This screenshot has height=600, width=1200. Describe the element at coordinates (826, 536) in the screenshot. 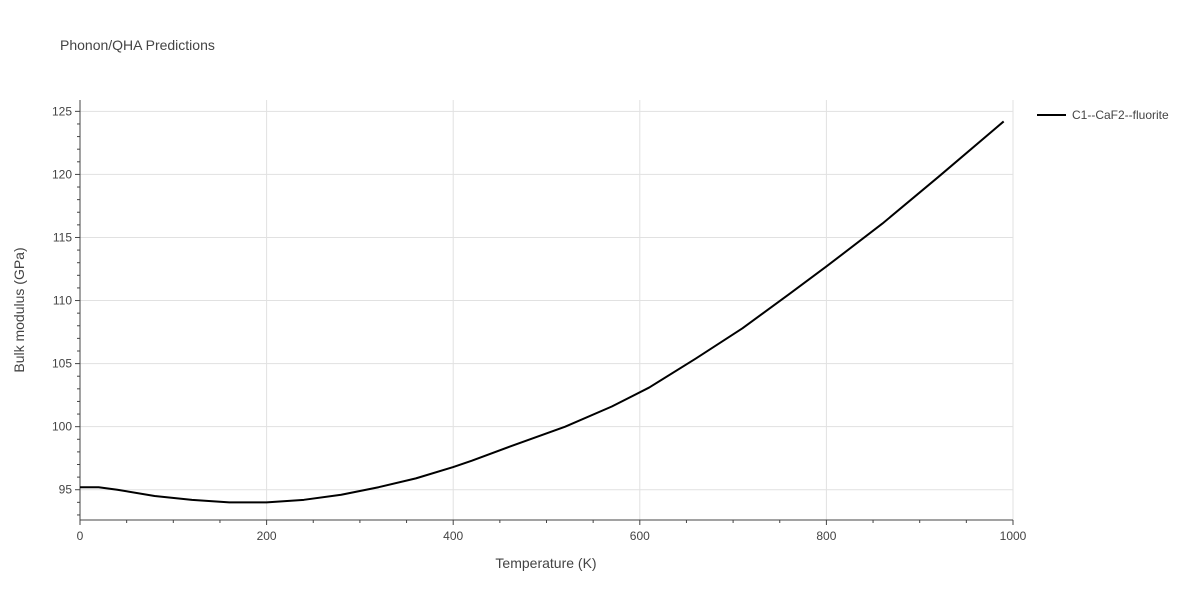

I see `x-tick-label: 800` at that location.